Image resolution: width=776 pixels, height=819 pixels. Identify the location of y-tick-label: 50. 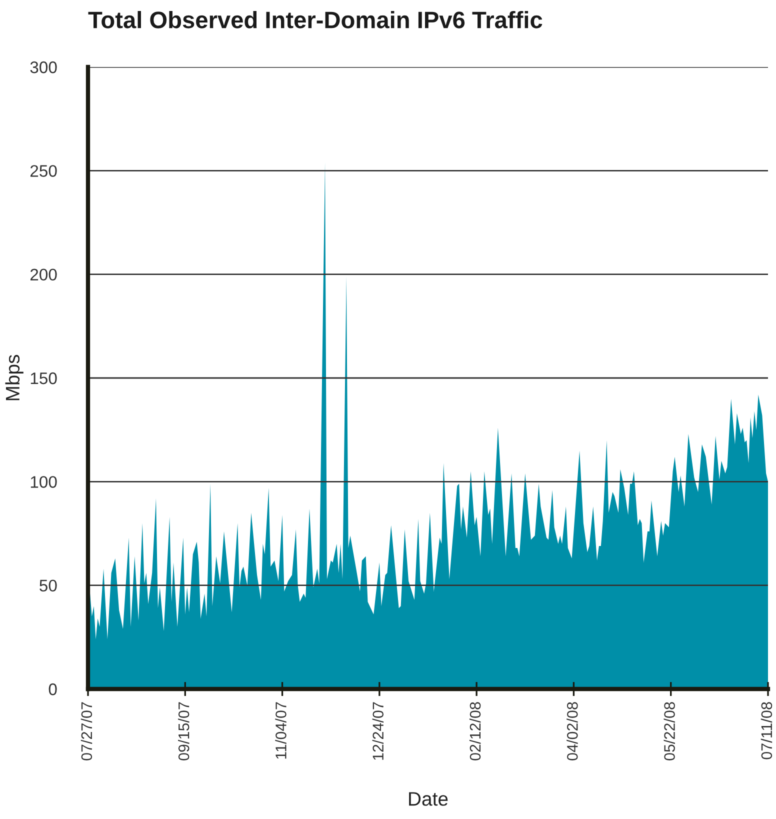
(48, 586).